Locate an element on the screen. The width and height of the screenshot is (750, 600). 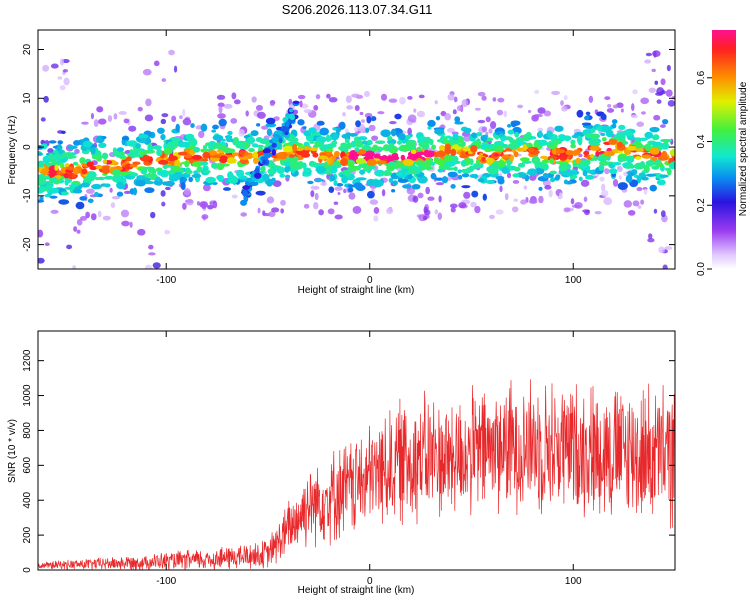
snr-y-tick-label: 600 is located at coordinates (27, 465).